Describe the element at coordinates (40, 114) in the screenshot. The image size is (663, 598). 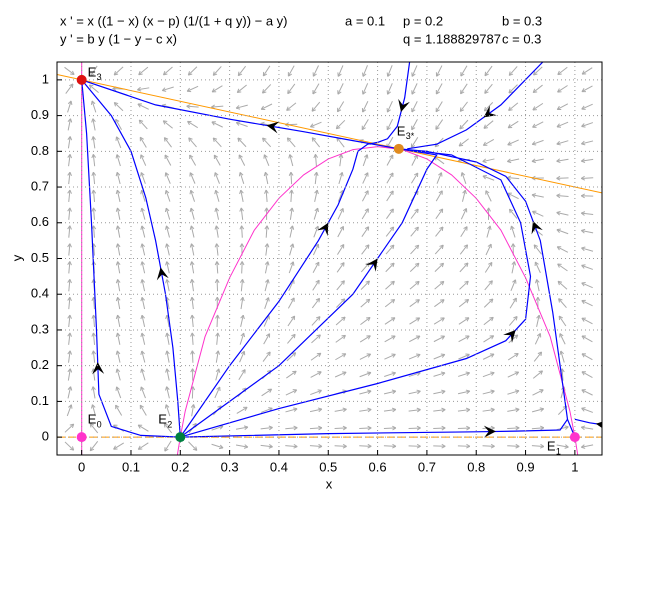
I see `y-tick-label: 0.9` at that location.